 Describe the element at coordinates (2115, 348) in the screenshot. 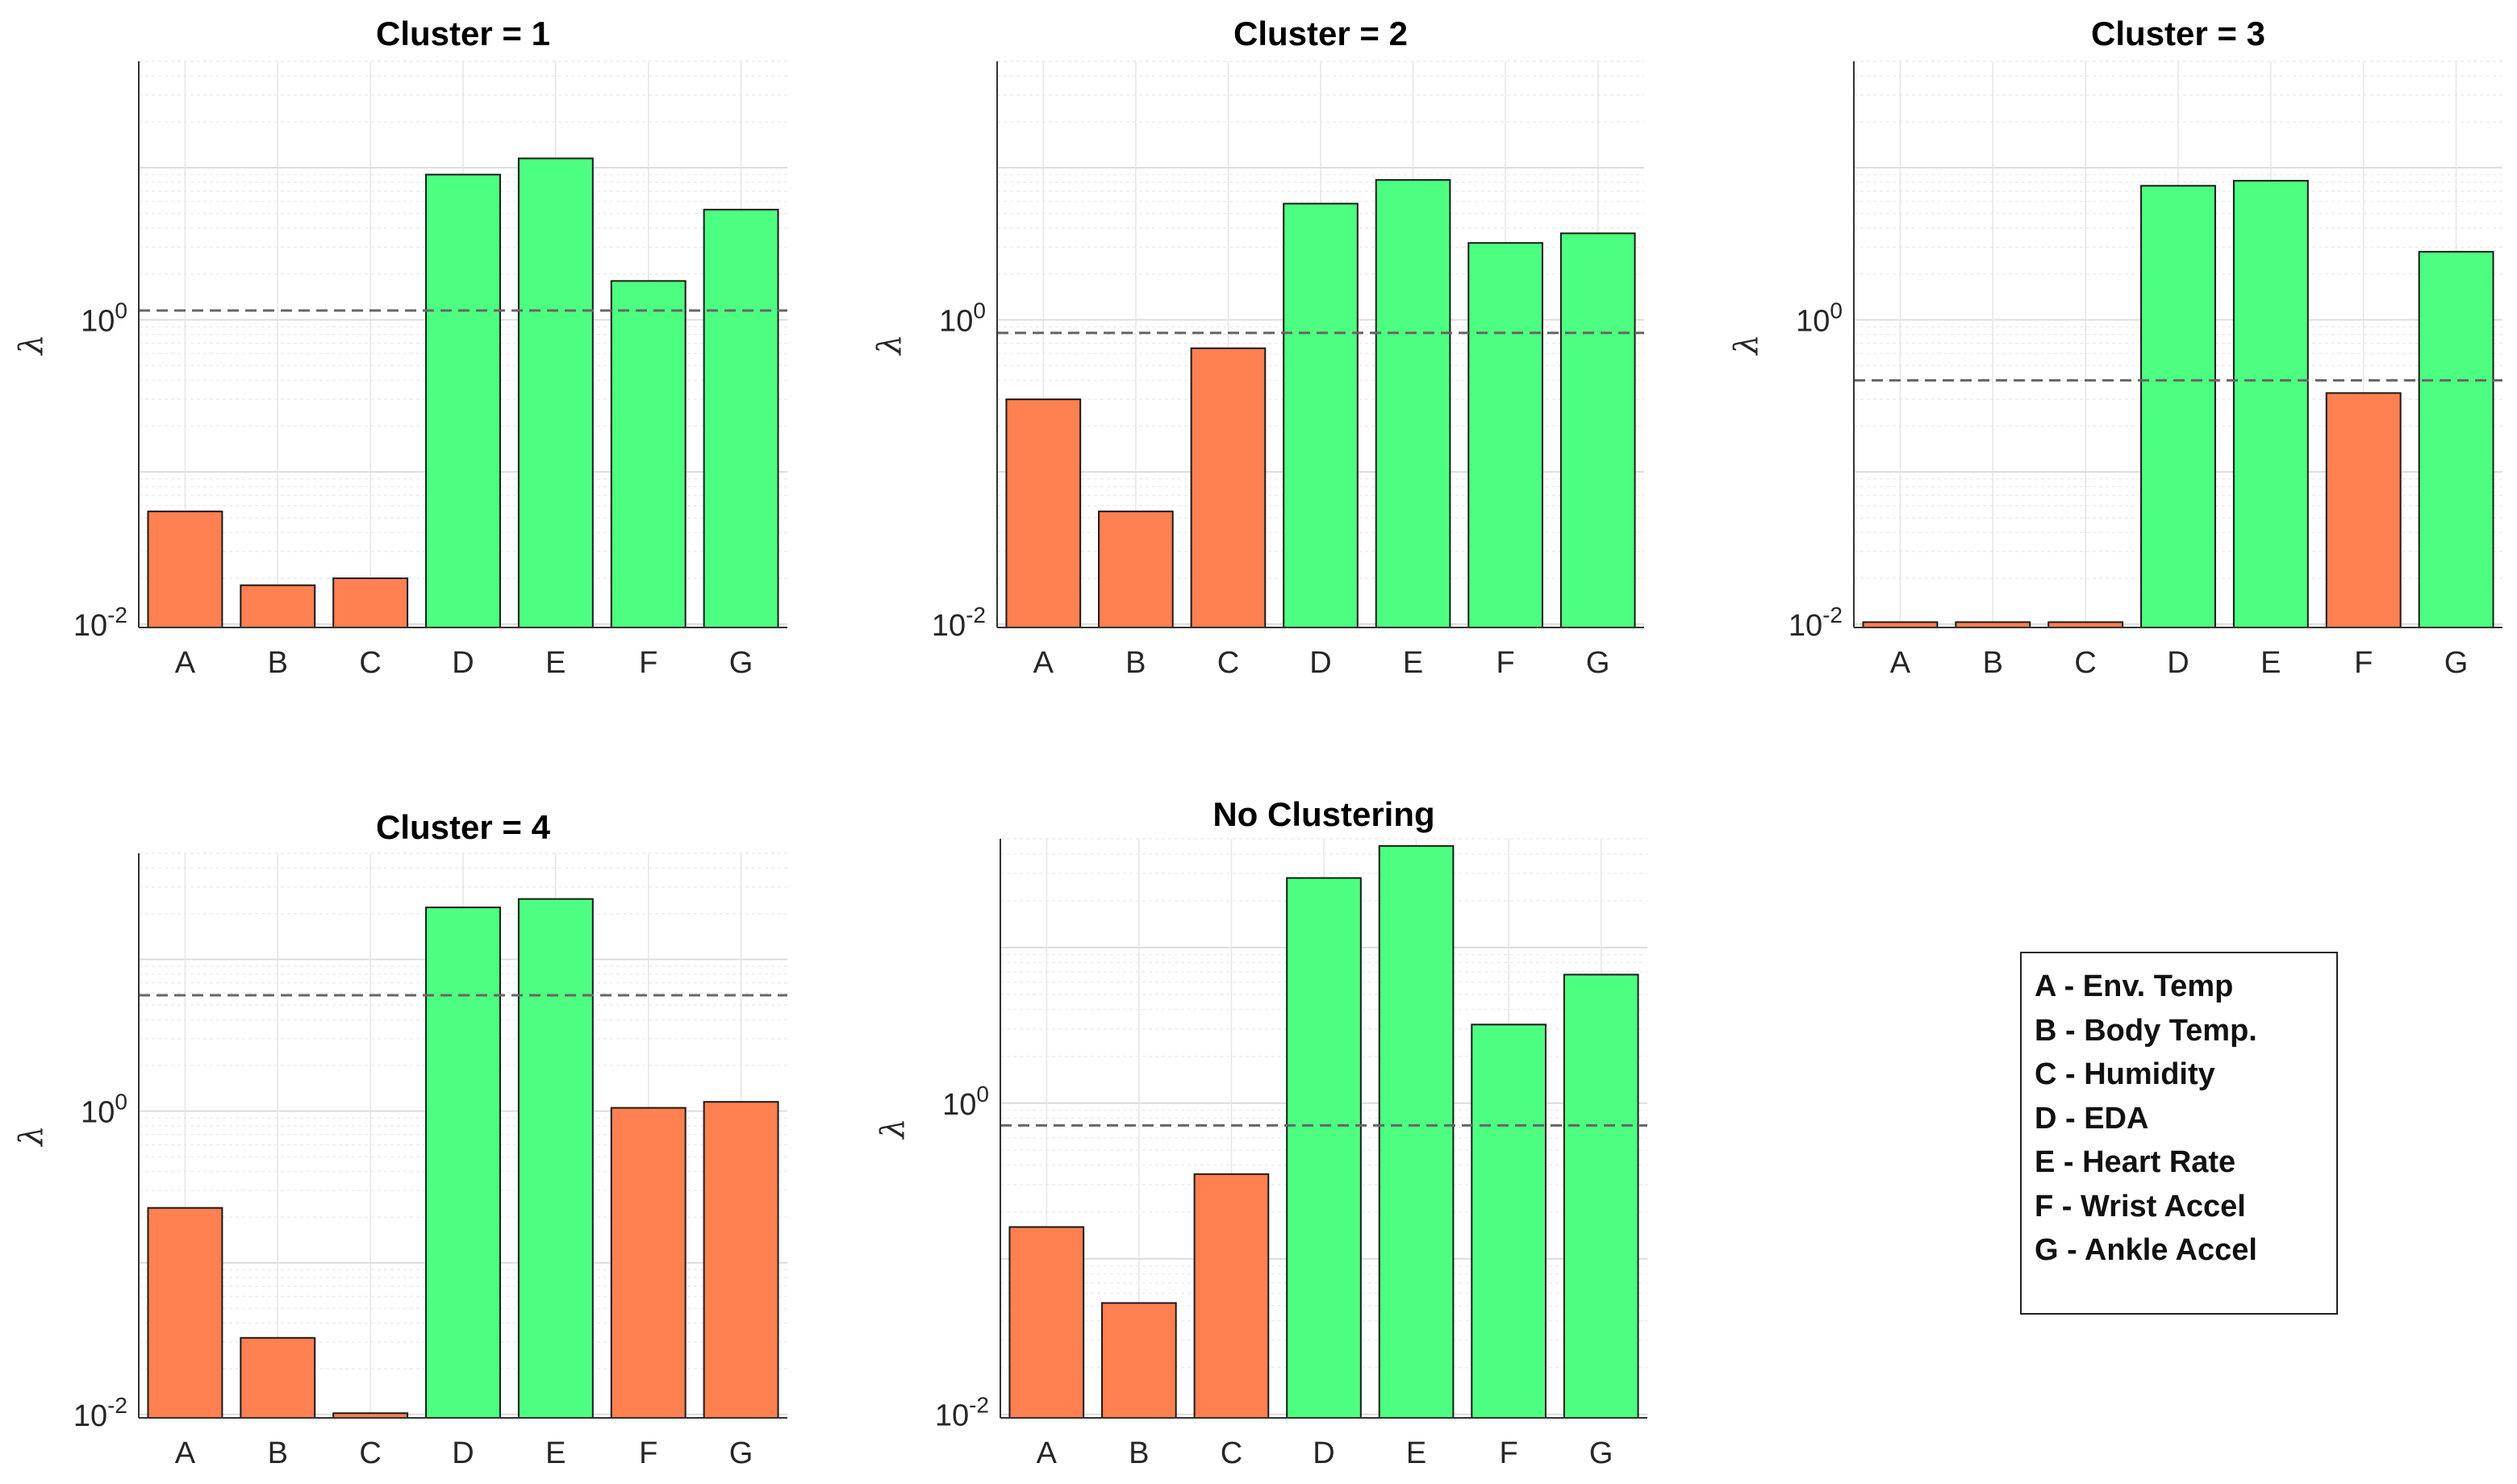

I see `chart-panel-3: A B C D E F G 10⁻² 100 λ Cluster = 3` at that location.